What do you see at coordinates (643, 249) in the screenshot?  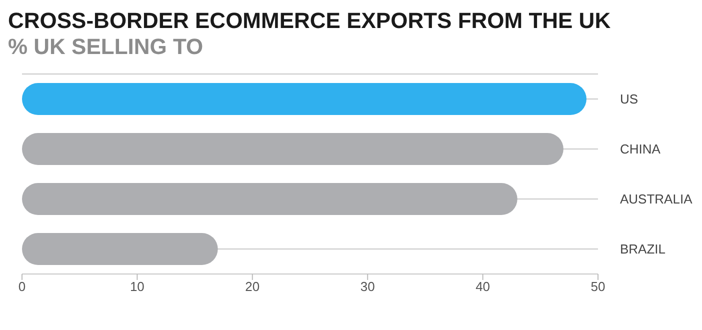 I see `y-tick-label: BRAZIL` at bounding box center [643, 249].